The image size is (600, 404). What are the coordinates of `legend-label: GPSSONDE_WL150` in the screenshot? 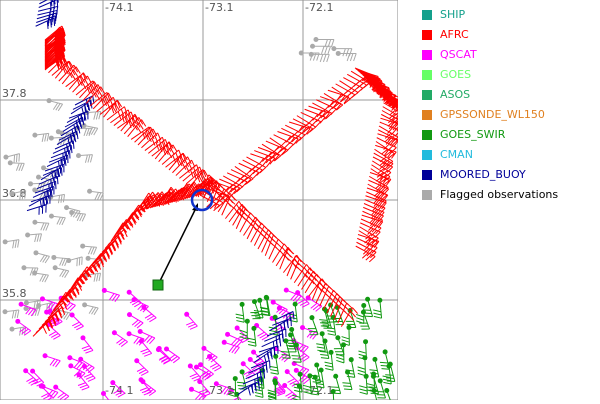 It's located at (492, 114).